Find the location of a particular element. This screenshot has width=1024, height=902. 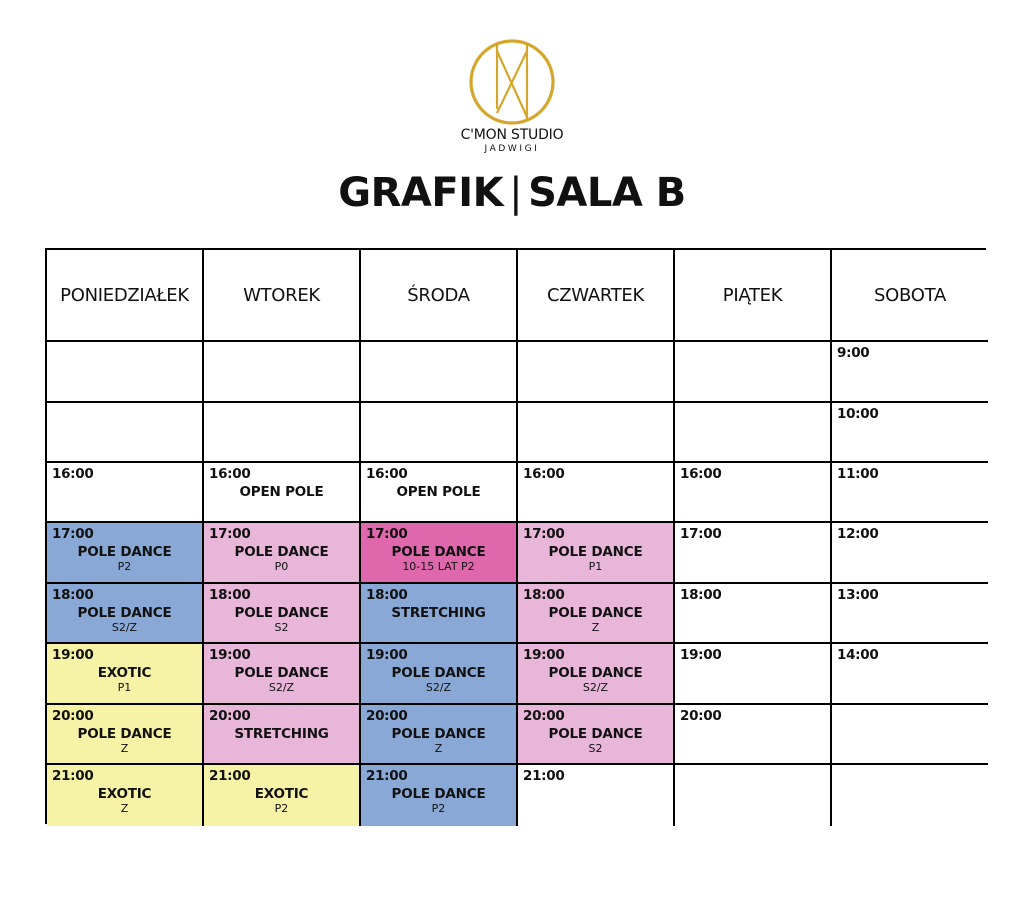

title-right: SALA B is located at coordinates (607, 193).